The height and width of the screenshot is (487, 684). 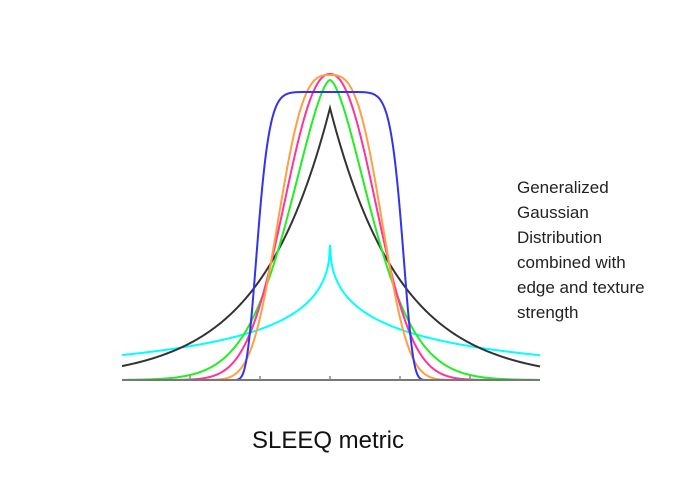 What do you see at coordinates (331, 300) in the screenshot?
I see `curve` at bounding box center [331, 300].